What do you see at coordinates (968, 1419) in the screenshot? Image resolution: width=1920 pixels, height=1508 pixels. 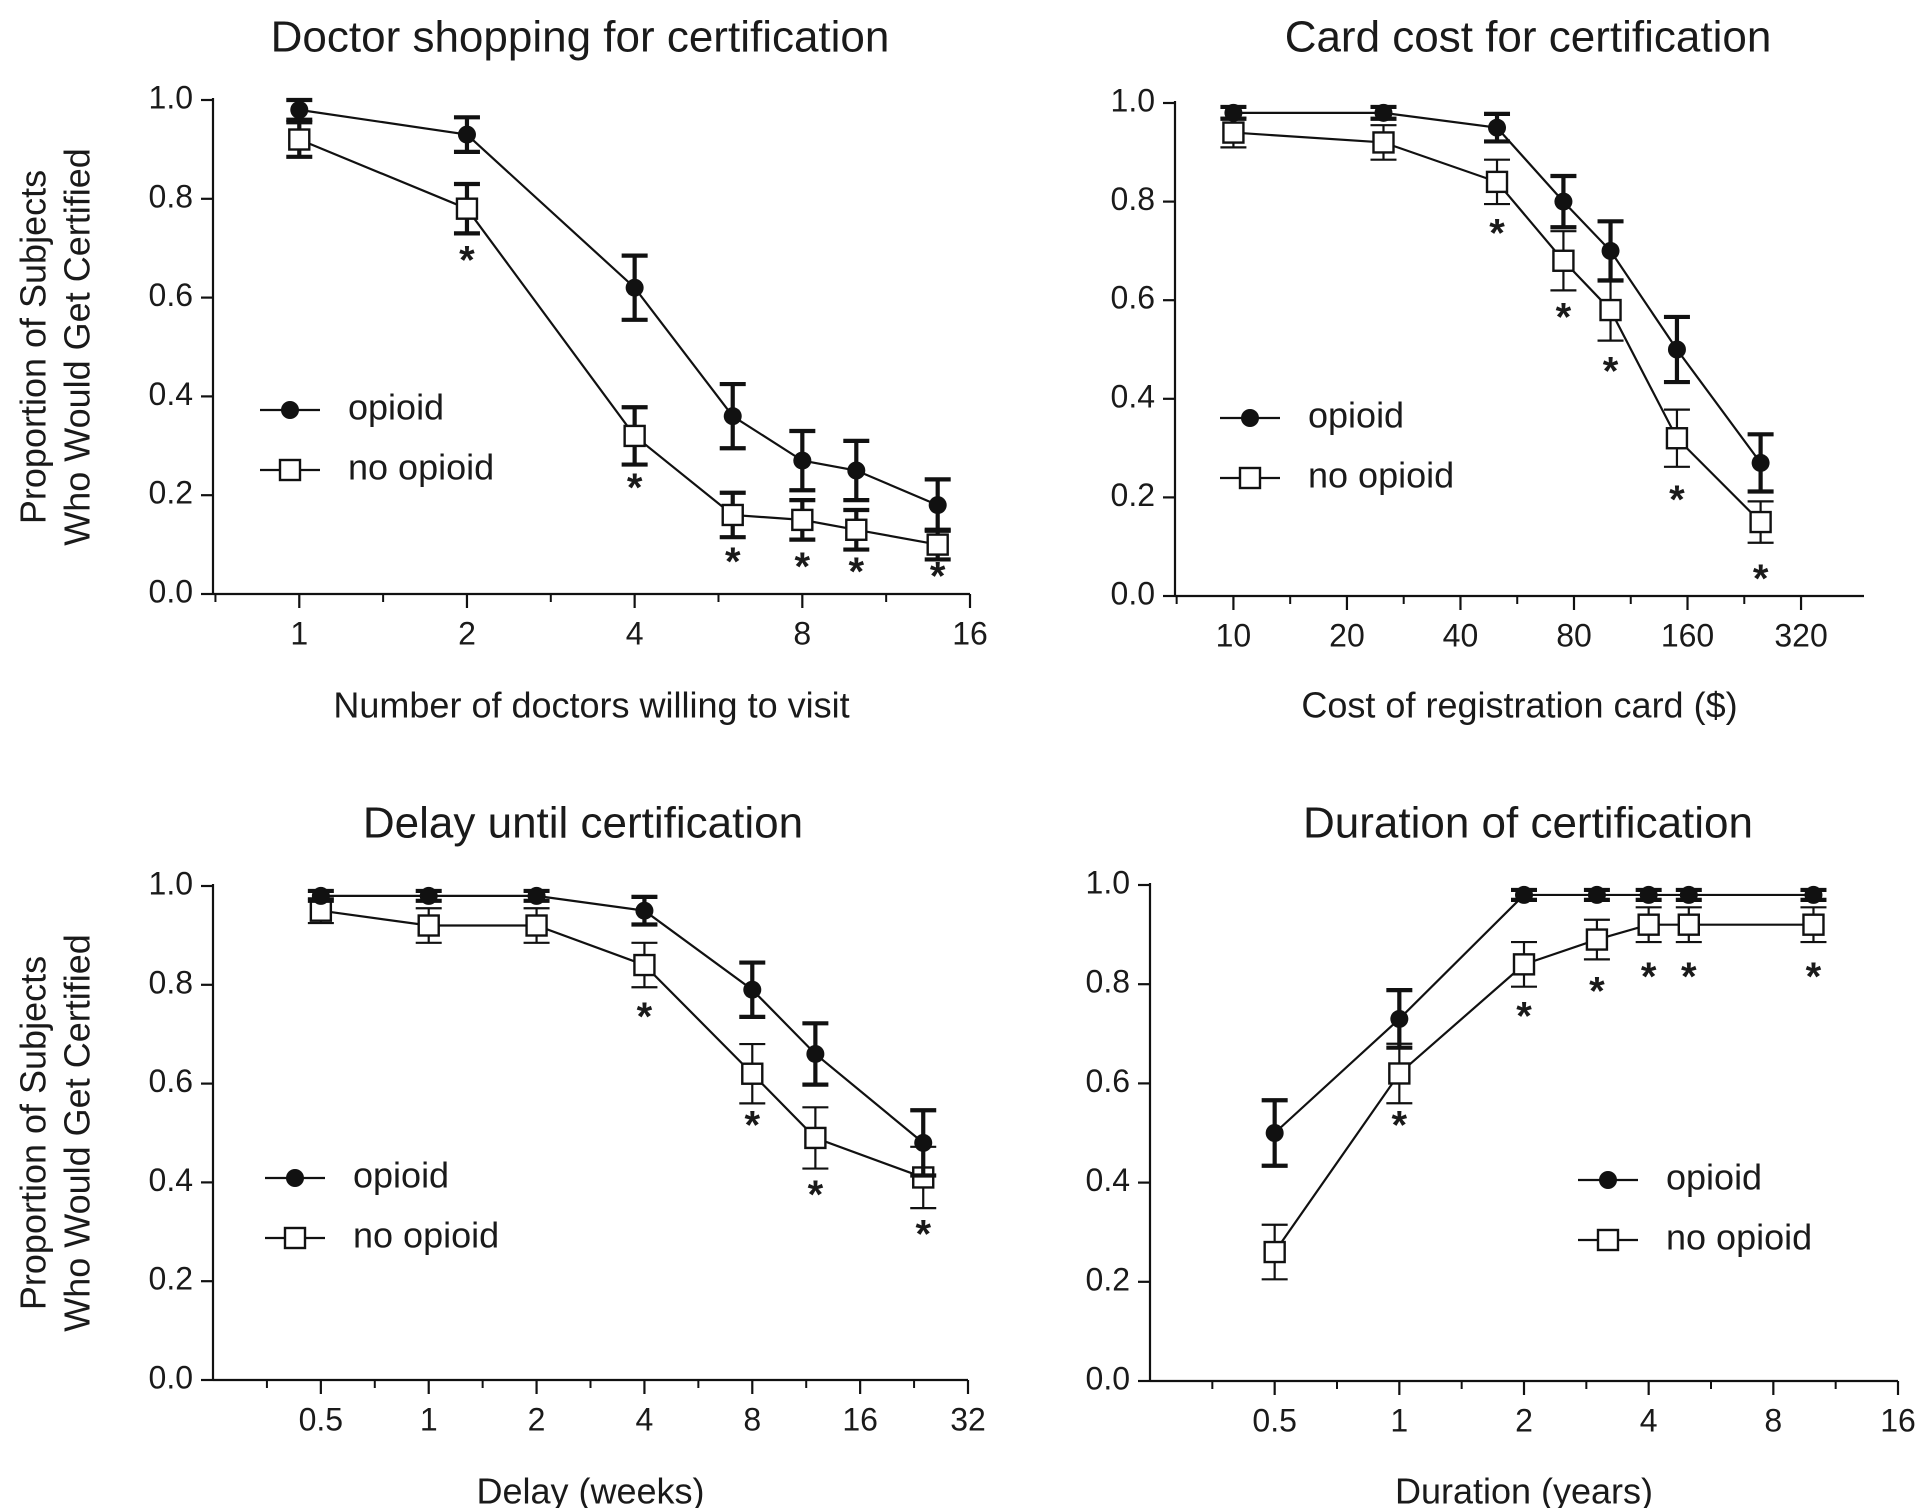 I see `x-tick-label: 32` at bounding box center [968, 1419].